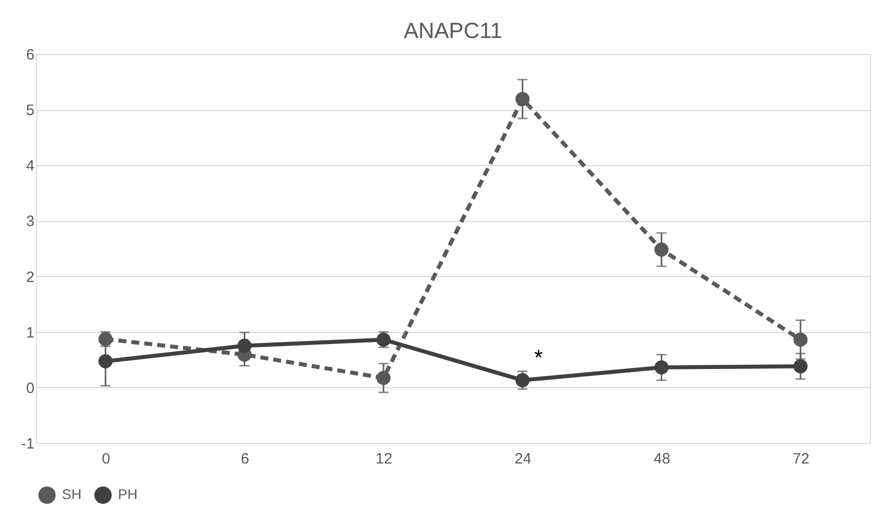 This screenshot has width=892, height=526. What do you see at coordinates (30, 333) in the screenshot?
I see `y-tick-label: 1` at bounding box center [30, 333].